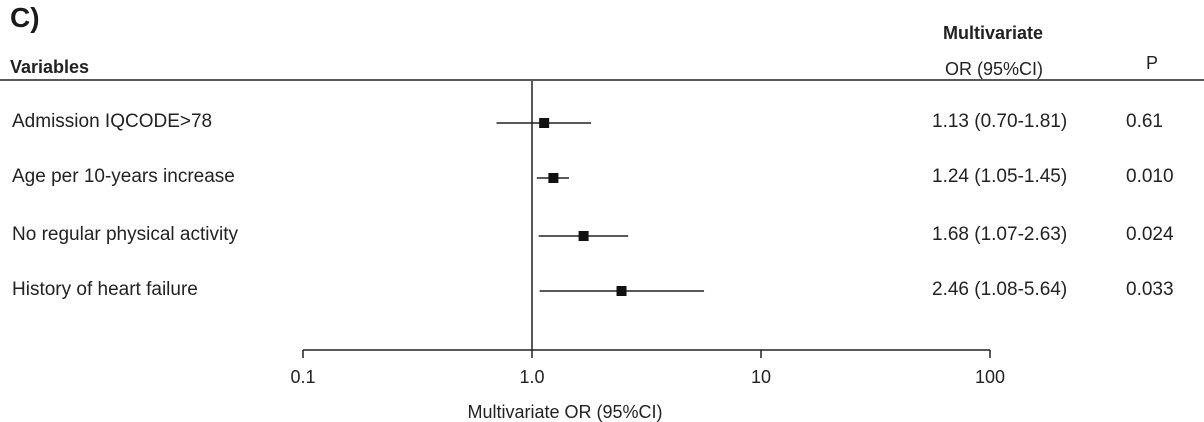 Image resolution: width=1204 pixels, height=422 pixels. I want to click on p-value: 0.61, so click(1144, 121).